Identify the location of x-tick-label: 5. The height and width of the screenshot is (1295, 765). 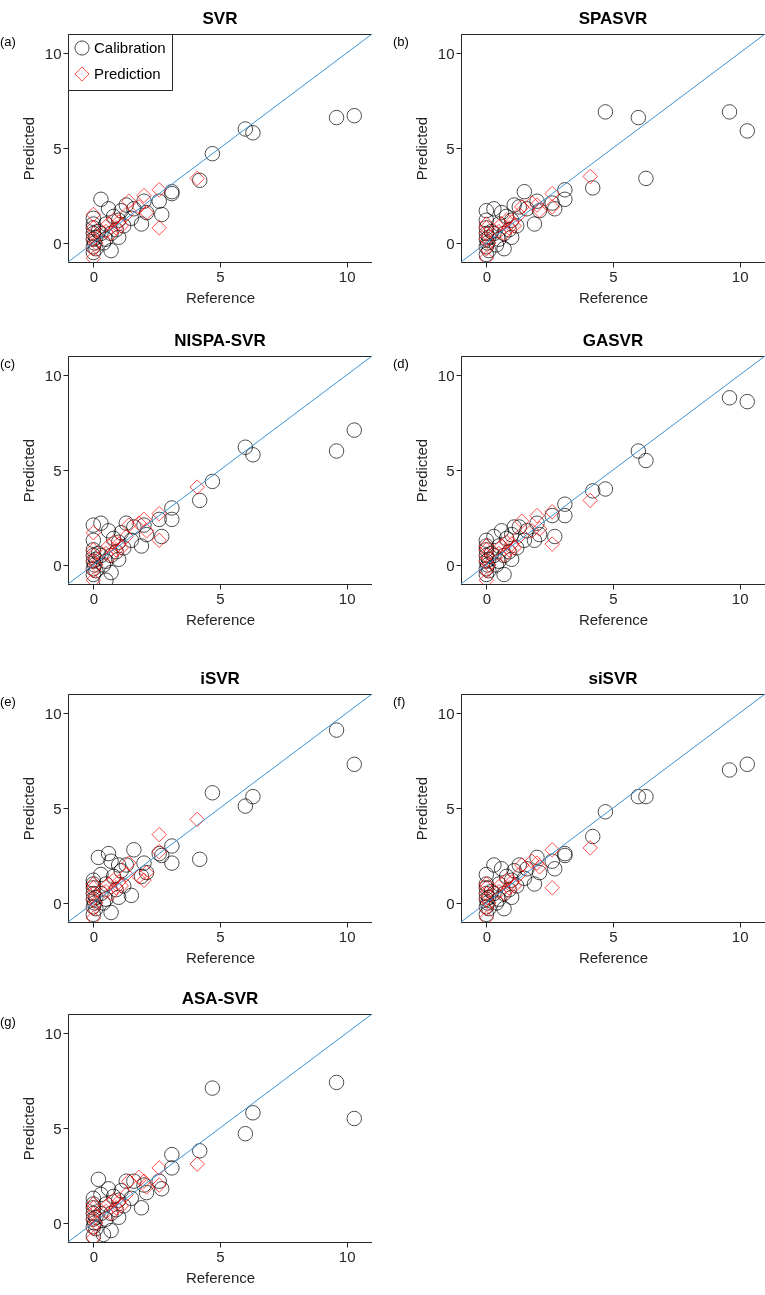
(220, 936).